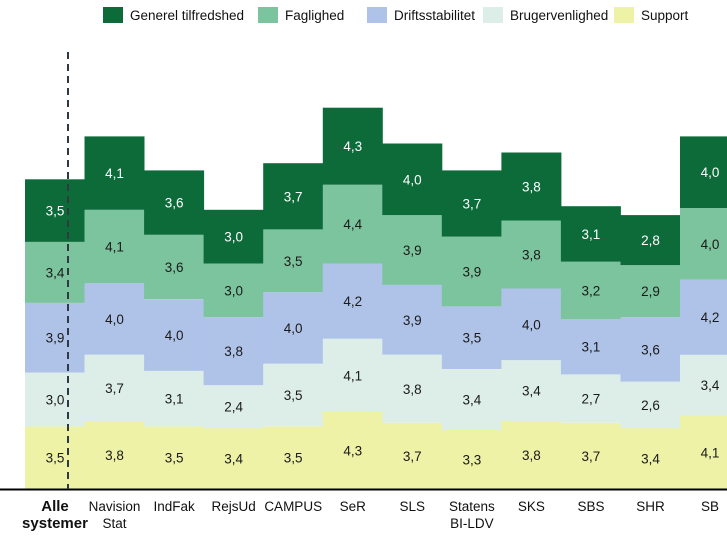 Image resolution: width=727 pixels, height=538 pixels. I want to click on bar-segment-faglighed-statens-bi-ldv, so click(471, 271).